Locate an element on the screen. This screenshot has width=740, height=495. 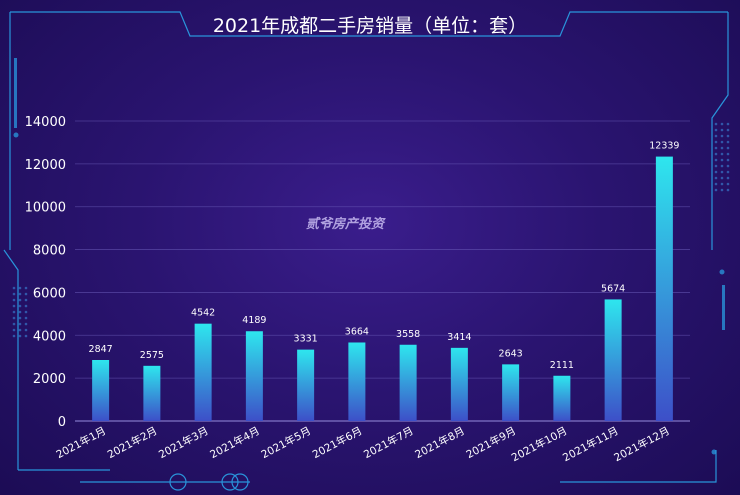
x-tick-label: 2021年12月 is located at coordinates (642, 444).